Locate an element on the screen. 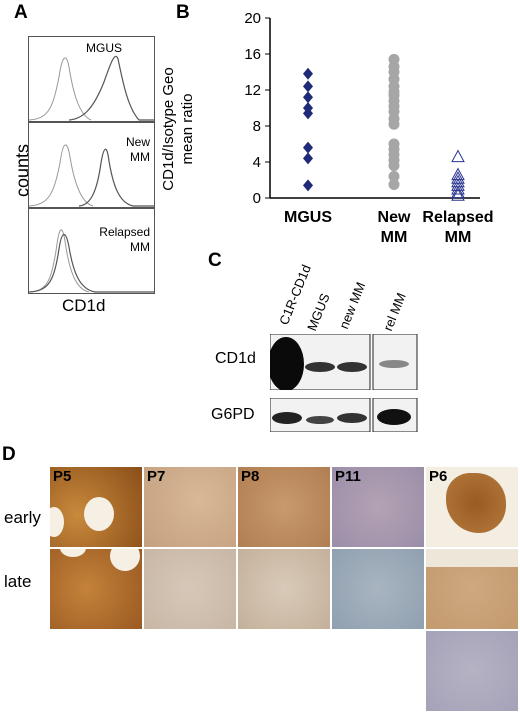 This screenshot has height=714, width=520. ihc-p11-early: P11 is located at coordinates (378, 507).